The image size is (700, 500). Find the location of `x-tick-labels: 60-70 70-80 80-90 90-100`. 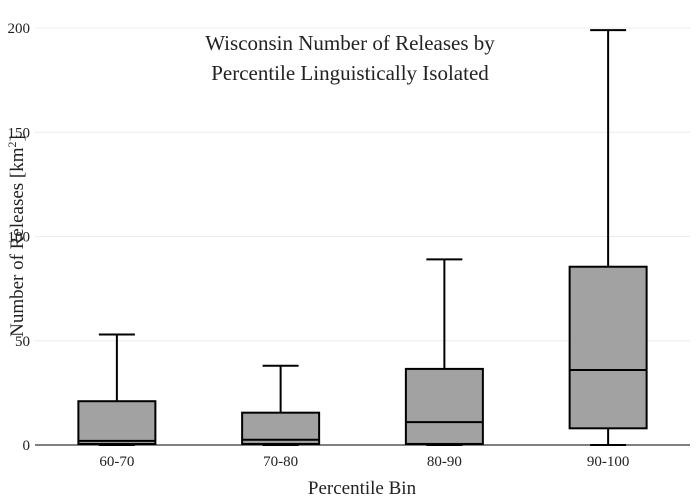

x-tick-labels: 60-70 70-80 80-90 90-100 is located at coordinates (364, 462).